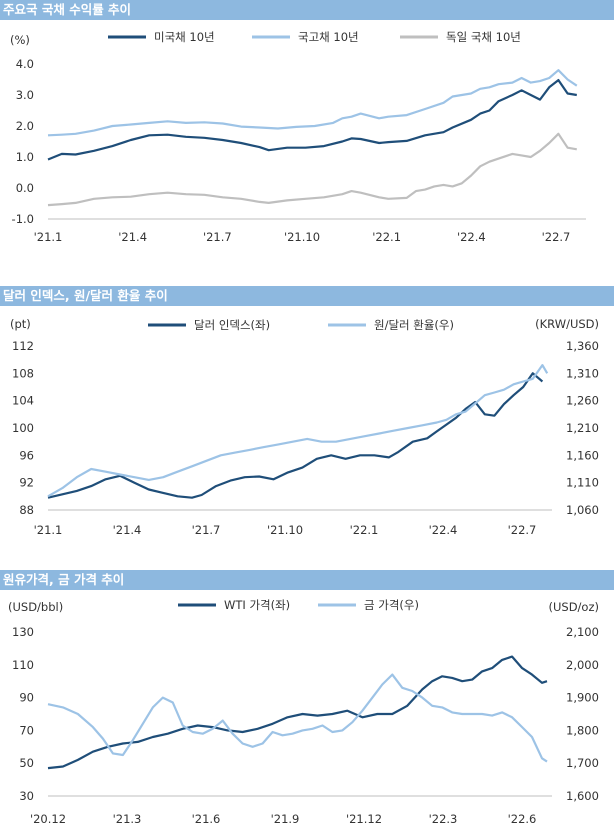  Describe the element at coordinates (522, 819) in the screenshot. I see `x-tick-label: '22.6` at that location.